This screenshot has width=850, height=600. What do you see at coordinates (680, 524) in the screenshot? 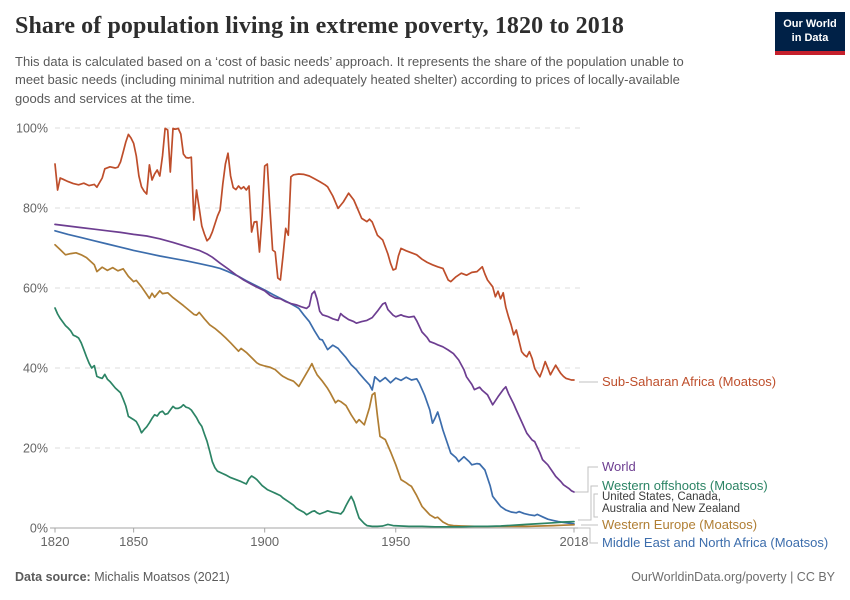
I see `legend-label-western-europe: Western Europe (Moatsos)` at bounding box center [680, 524].